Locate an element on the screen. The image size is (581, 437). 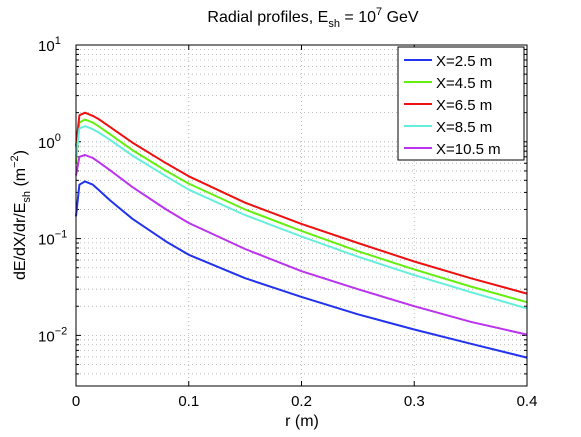
legend-label: X=4.5 m is located at coordinates (464, 83).